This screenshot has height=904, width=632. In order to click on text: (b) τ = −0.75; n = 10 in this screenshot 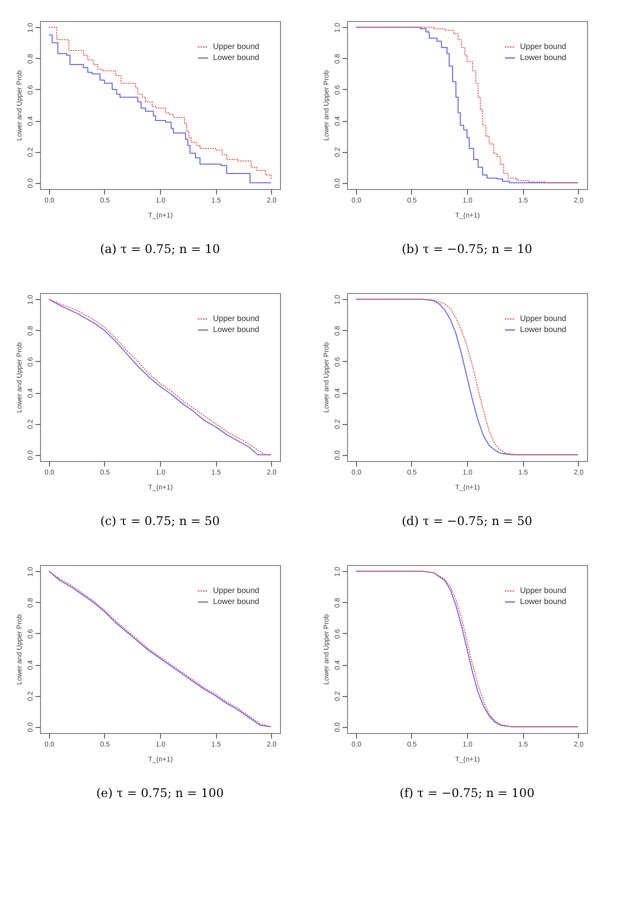, I will do `click(467, 249)`.